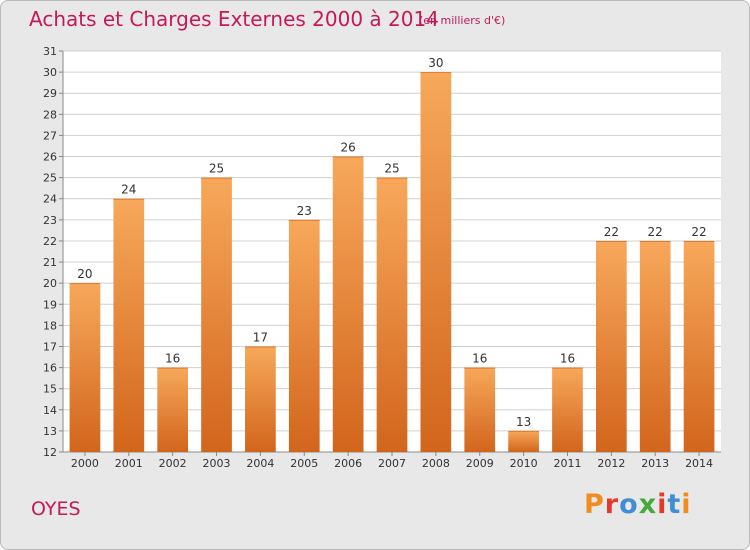  What do you see at coordinates (260, 463) in the screenshot?
I see `x-tick-label: 2004` at bounding box center [260, 463].